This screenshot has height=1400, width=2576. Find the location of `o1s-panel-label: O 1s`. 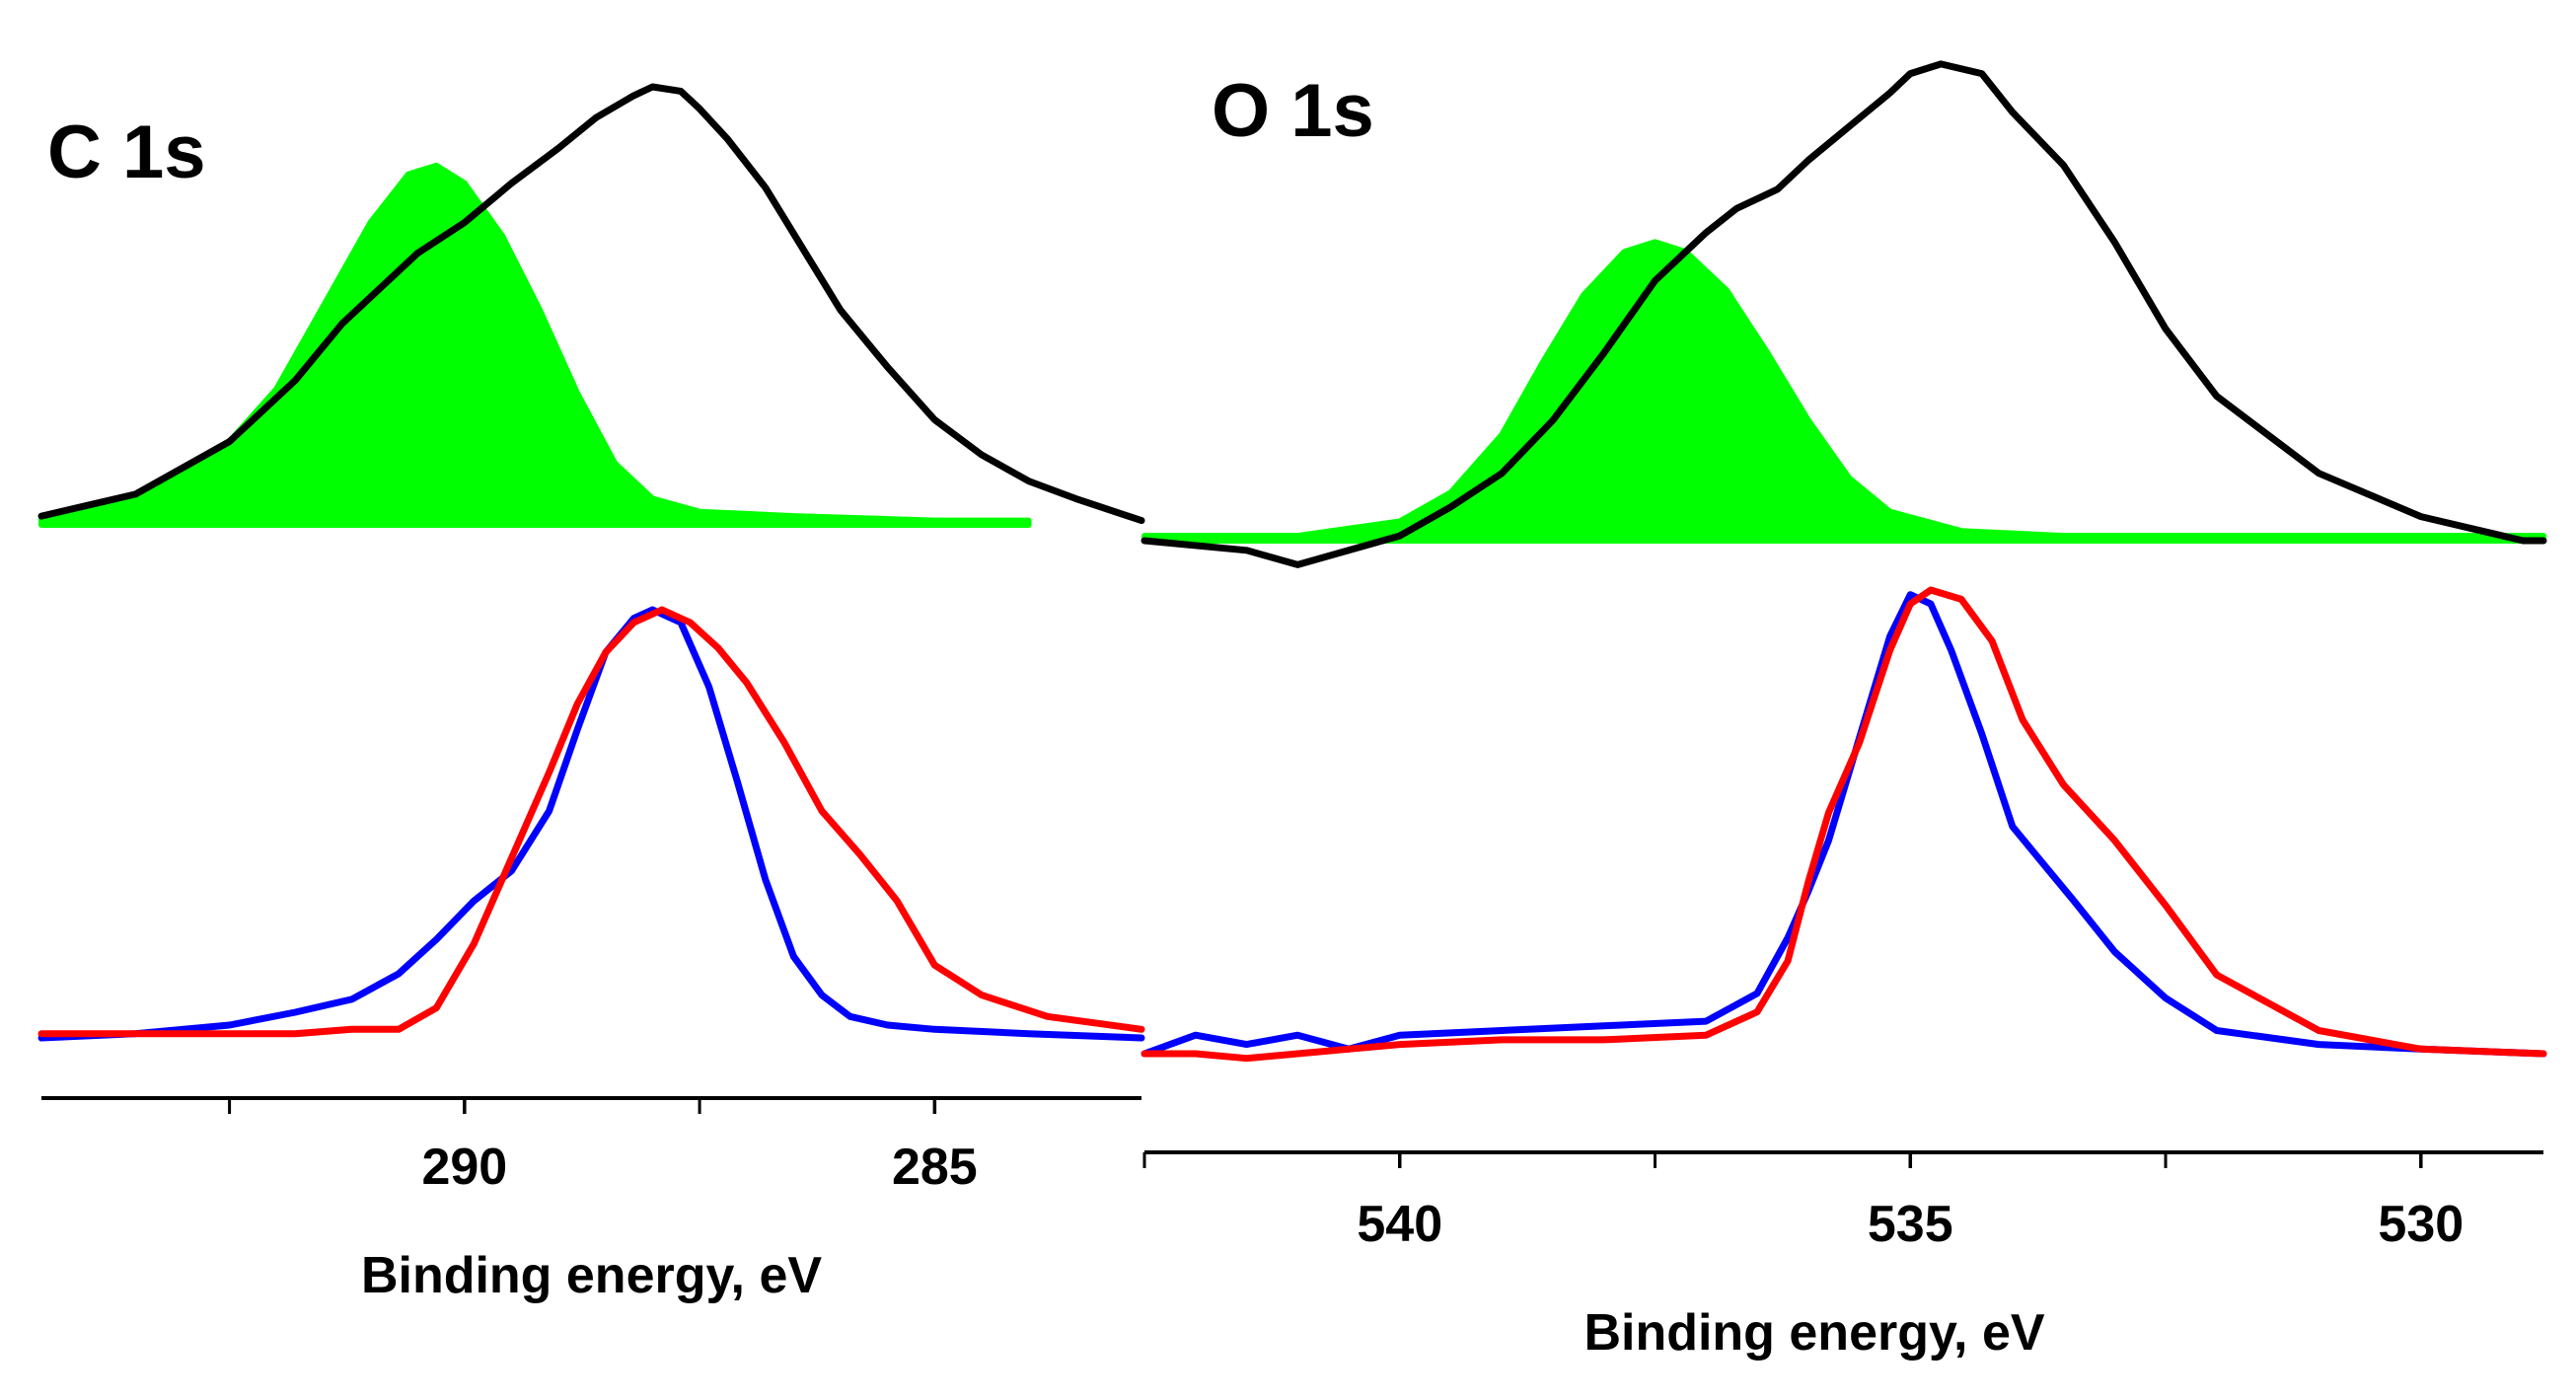

o1s-panel-label: O 1s is located at coordinates (1293, 111).